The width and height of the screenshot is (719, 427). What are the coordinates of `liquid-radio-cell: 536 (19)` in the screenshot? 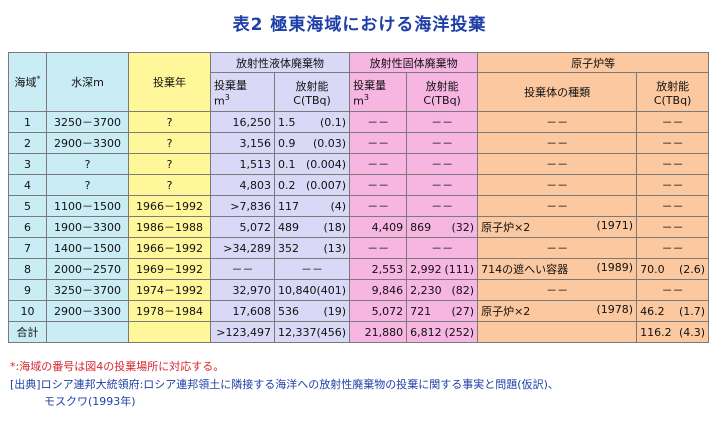 It's located at (312, 311).